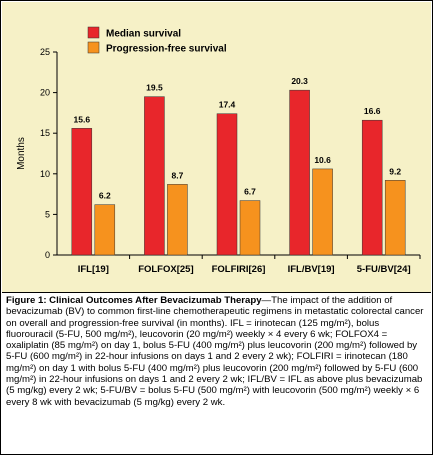 This screenshot has width=433, height=455. What do you see at coordinates (45, 52) in the screenshot?
I see `y-tick-label: 25` at bounding box center [45, 52].